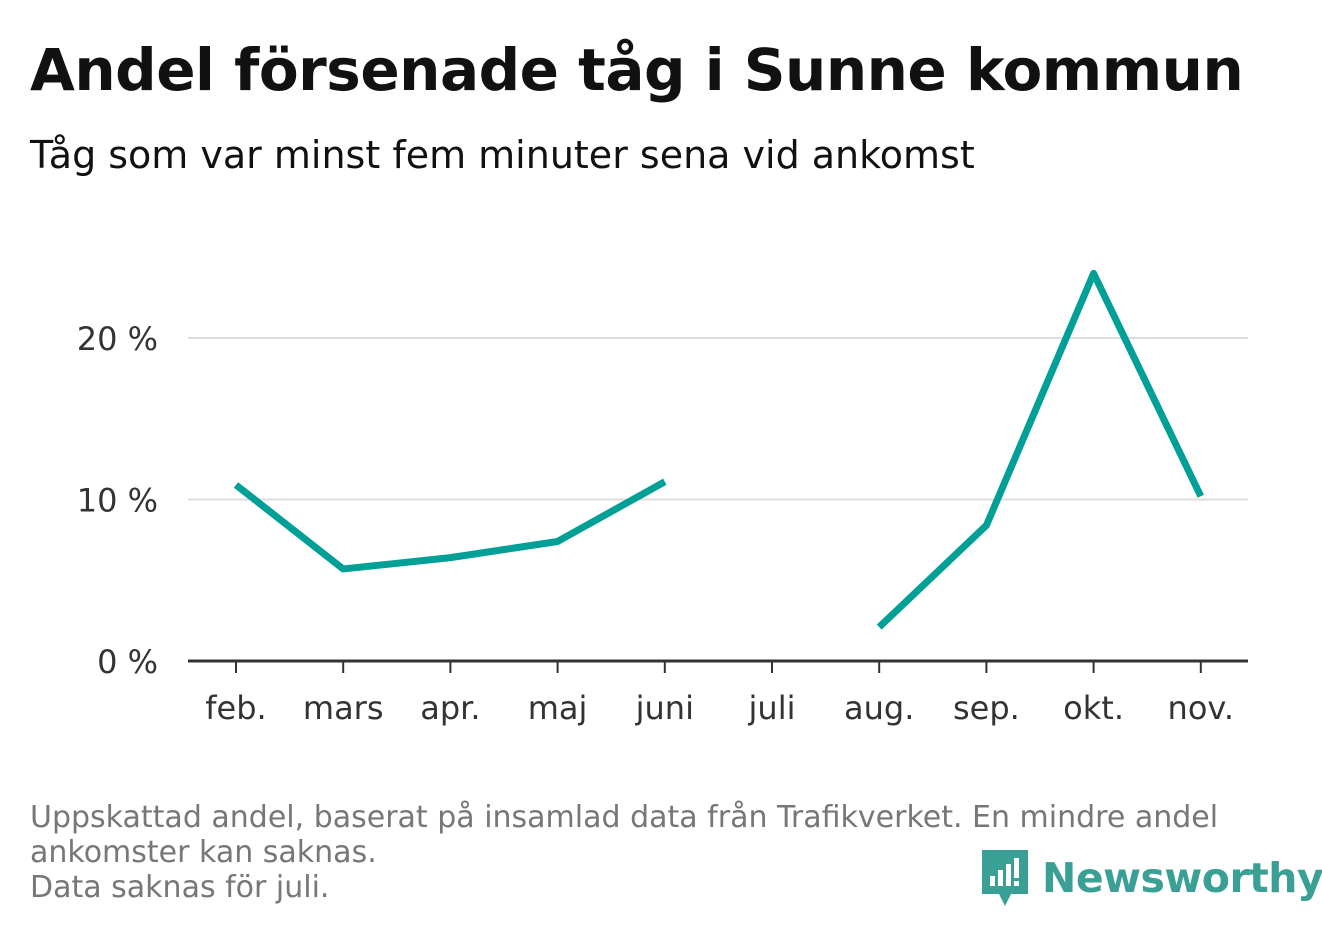 The width and height of the screenshot is (1322, 939). I want to click on x-tick-label: aug., so click(879, 708).